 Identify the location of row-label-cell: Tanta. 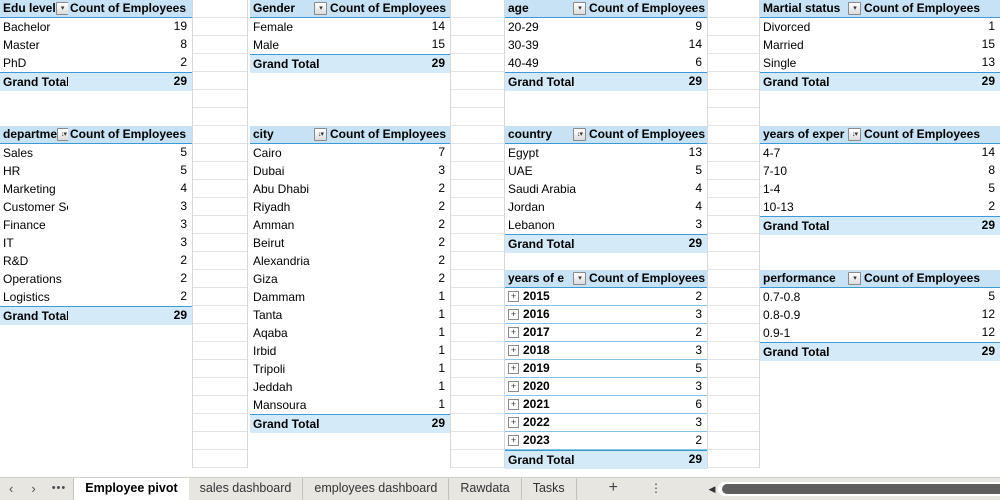
(289, 315).